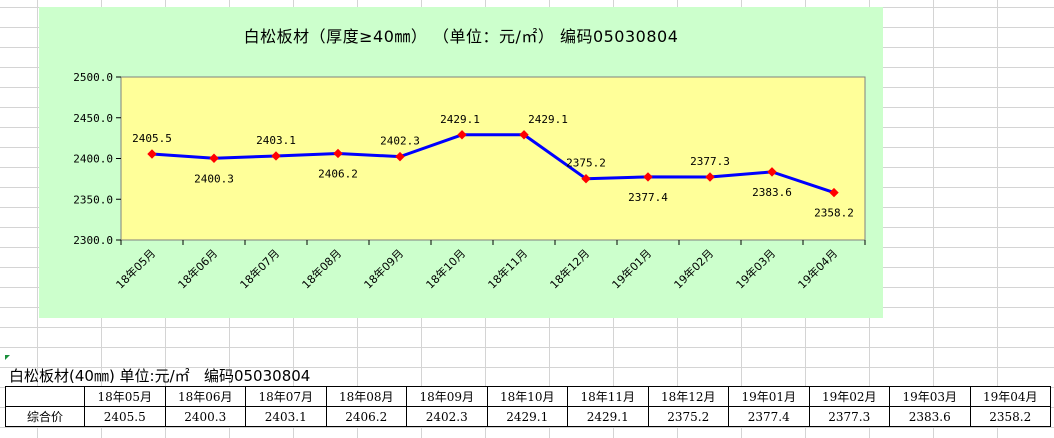 The image size is (1054, 438). What do you see at coordinates (447, 416) in the screenshot?
I see `value-cell: 2402.3` at bounding box center [447, 416].